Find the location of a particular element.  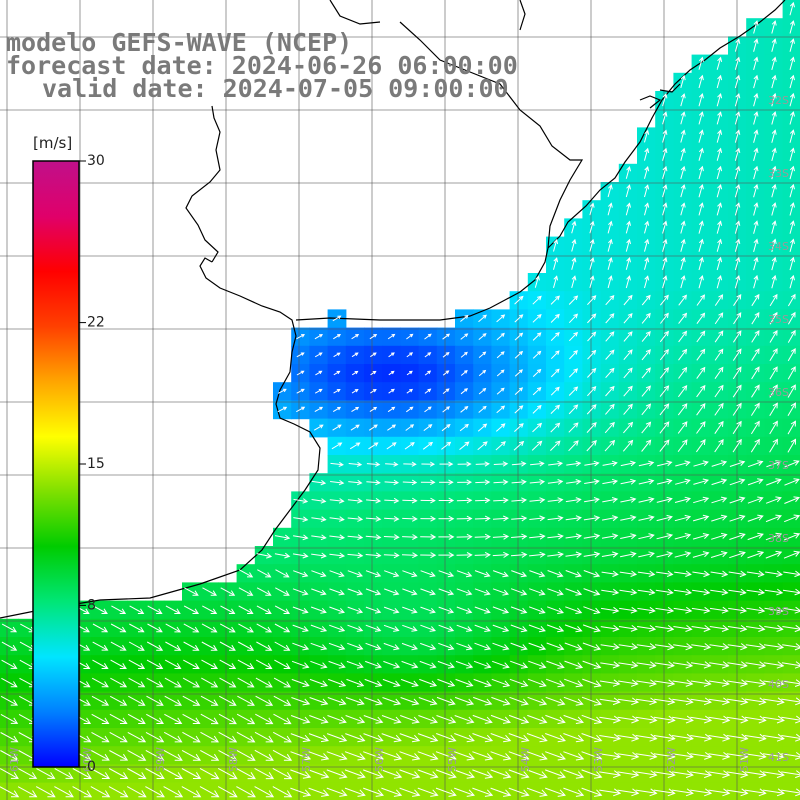

title-valid-date: valid date: 2024-07-05 09:00:00 is located at coordinates (275, 88).